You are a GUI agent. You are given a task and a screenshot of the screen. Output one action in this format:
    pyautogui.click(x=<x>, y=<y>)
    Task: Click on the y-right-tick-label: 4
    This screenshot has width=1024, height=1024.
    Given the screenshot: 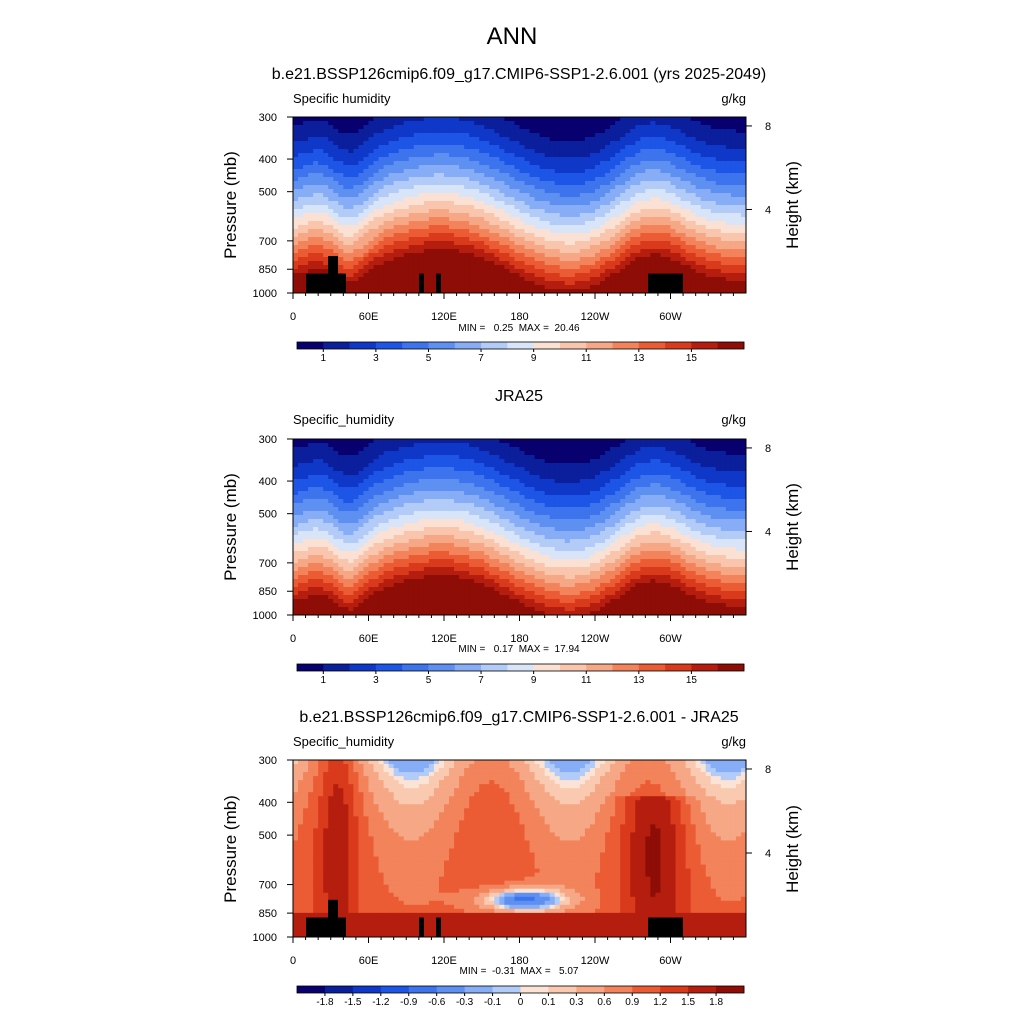 What is the action you would take?
    pyautogui.click(x=768, y=210)
    